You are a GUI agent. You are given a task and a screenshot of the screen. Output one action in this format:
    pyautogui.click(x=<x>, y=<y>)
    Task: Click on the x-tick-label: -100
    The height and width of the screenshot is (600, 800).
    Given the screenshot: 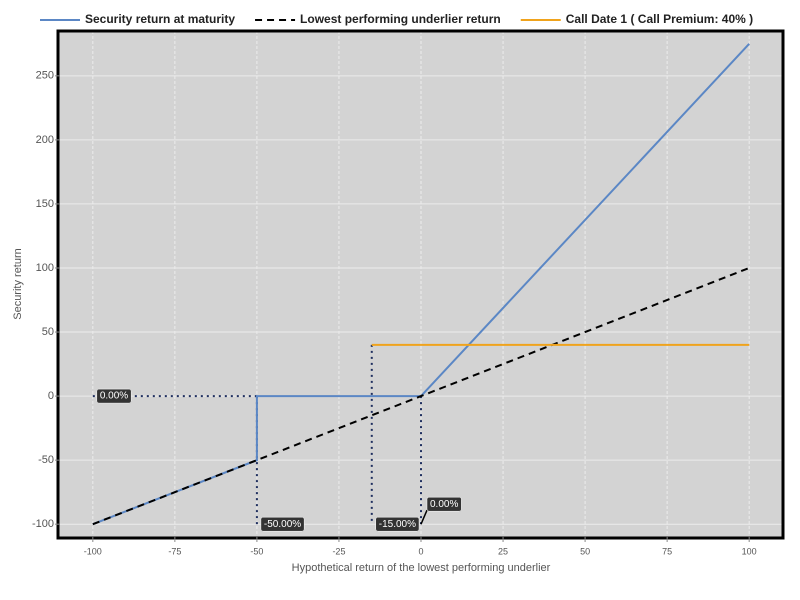 What is the action you would take?
    pyautogui.click(x=93, y=551)
    